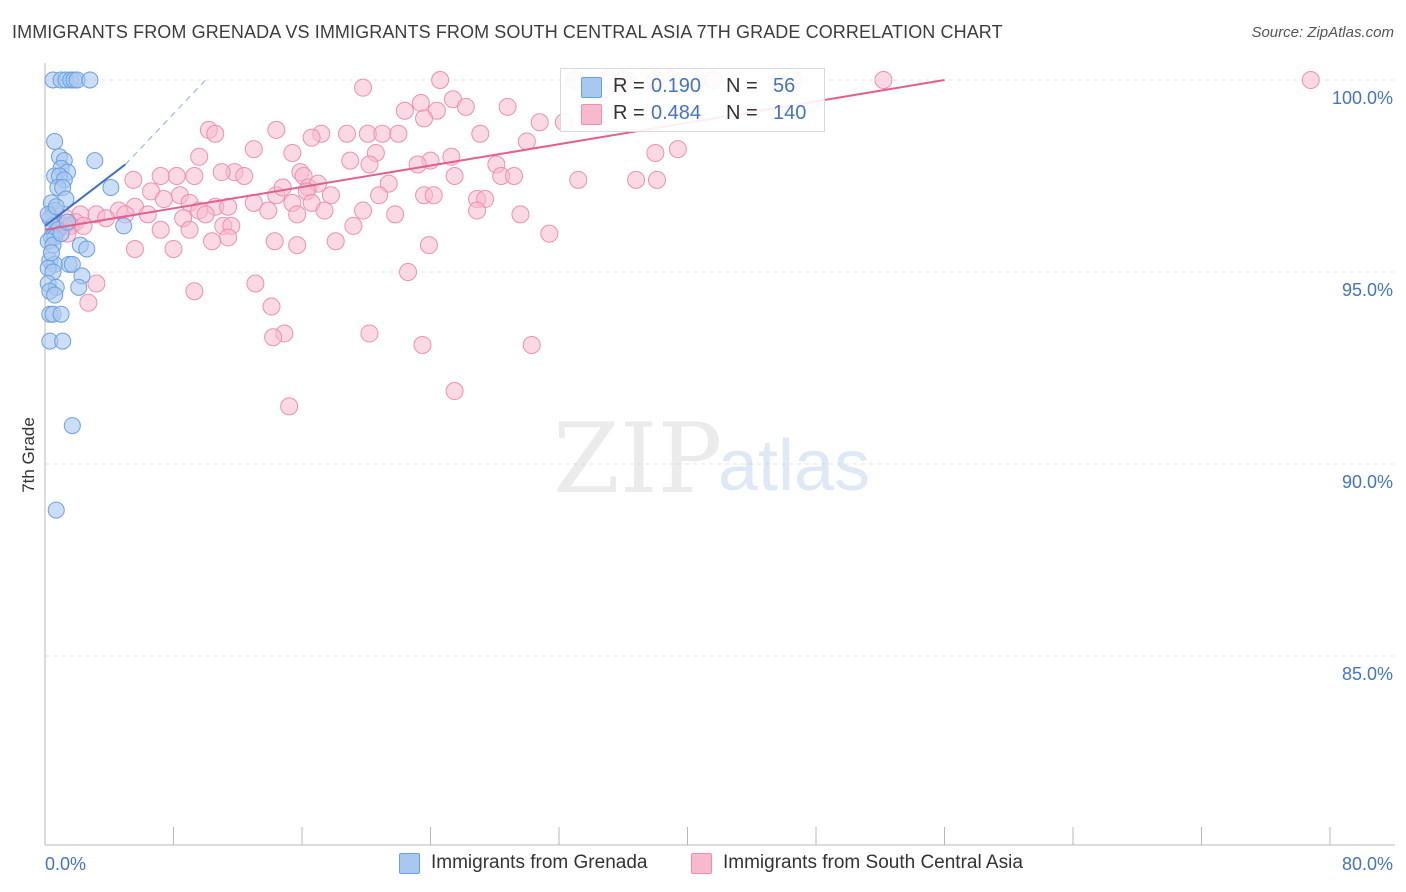 The image size is (1406, 892). I want to click on trend-line-grenada, so click(85, 195).